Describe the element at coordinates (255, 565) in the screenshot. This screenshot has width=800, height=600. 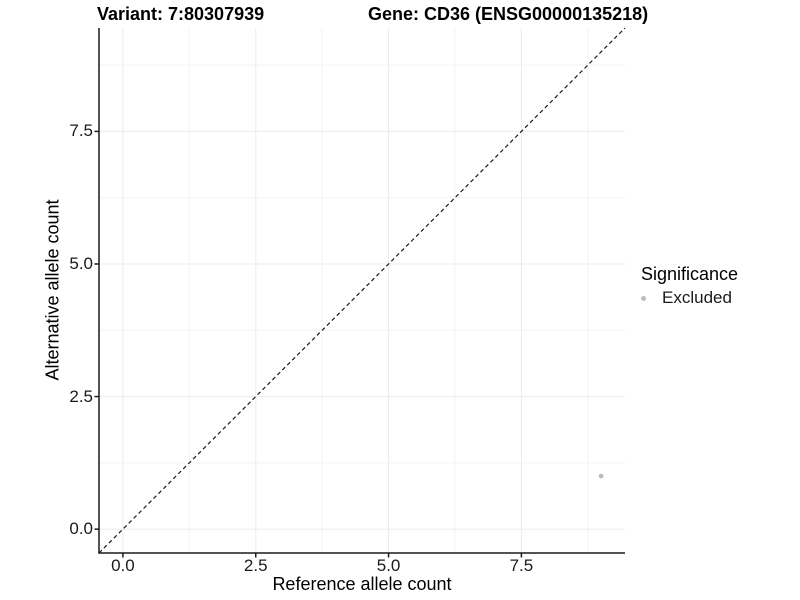
I see `x-tick-label: 2.5` at that location.